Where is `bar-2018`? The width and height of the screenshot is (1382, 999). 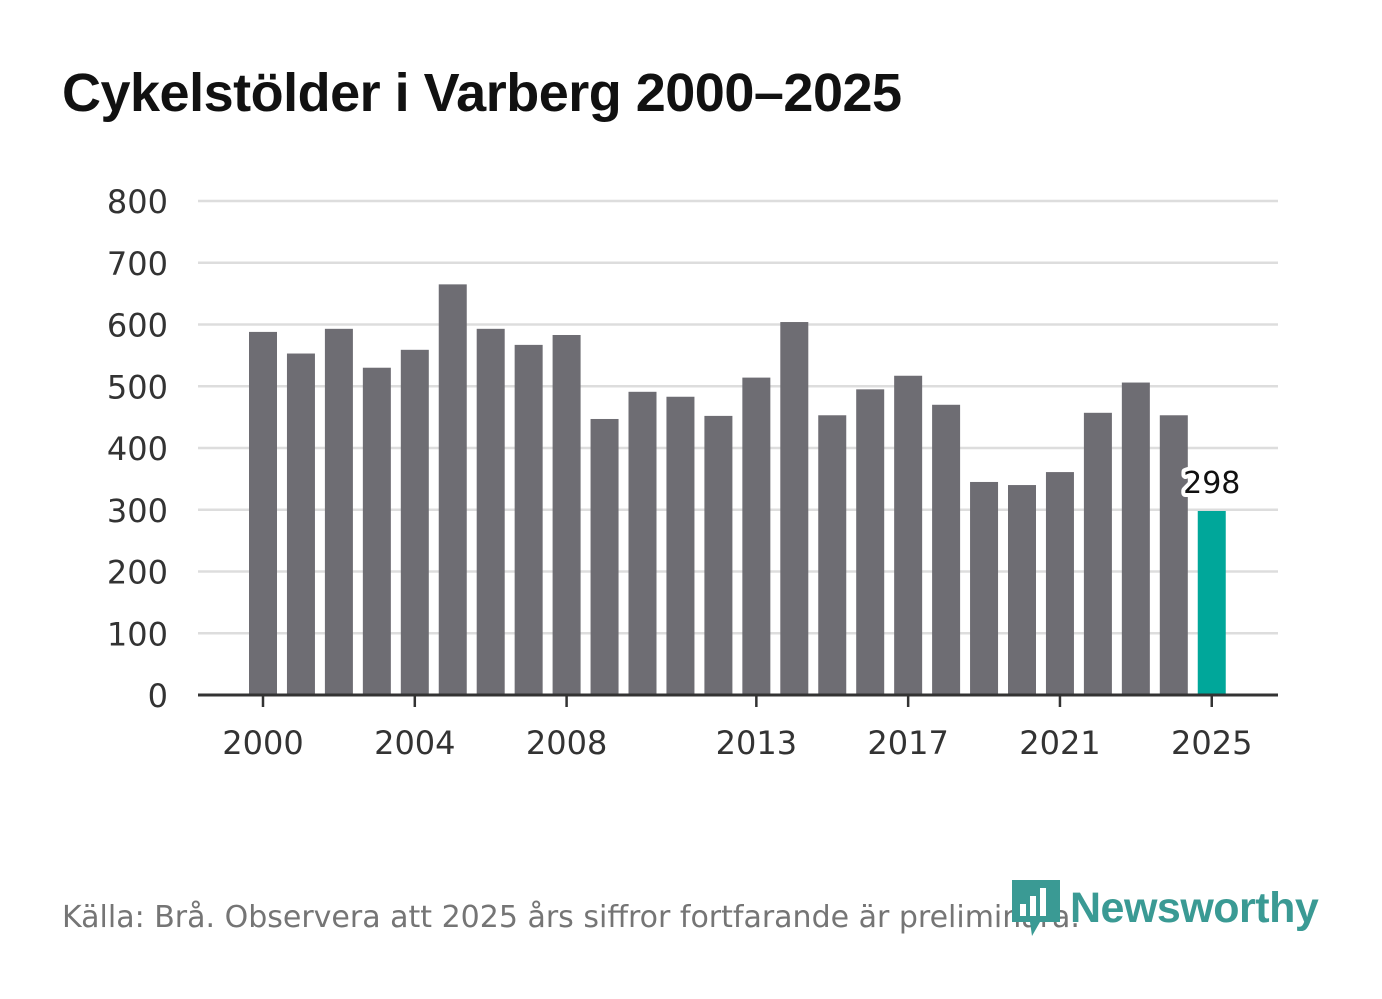 bar-2018 is located at coordinates (946, 549).